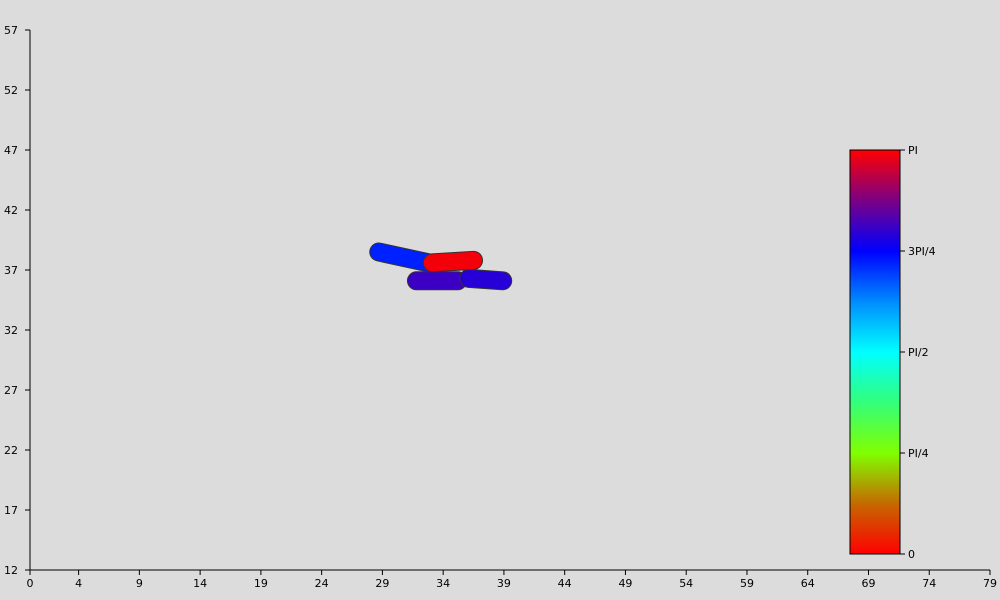  What do you see at coordinates (200, 583) in the screenshot?
I see `x-tick-label: 14` at bounding box center [200, 583].